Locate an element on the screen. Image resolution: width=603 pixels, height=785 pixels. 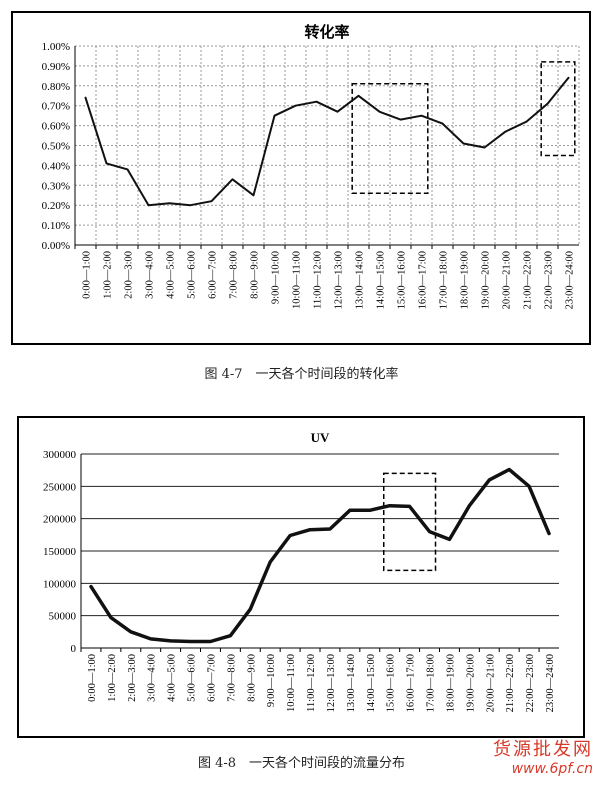
chart-title: 转化率 is located at coordinates (326, 32).